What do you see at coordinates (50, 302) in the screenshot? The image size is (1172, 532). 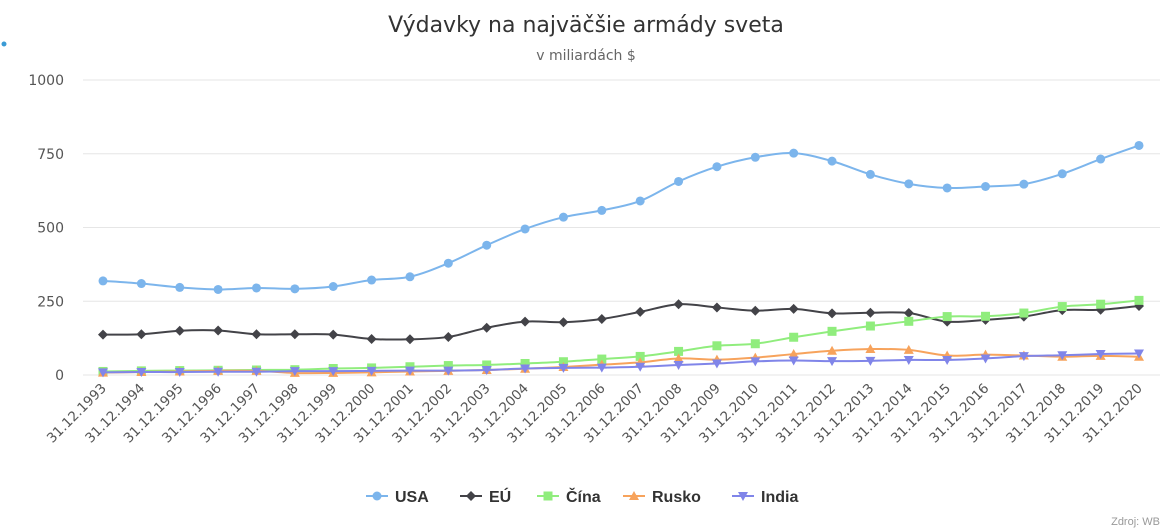 I see `y-tick-label: 250` at bounding box center [50, 302].